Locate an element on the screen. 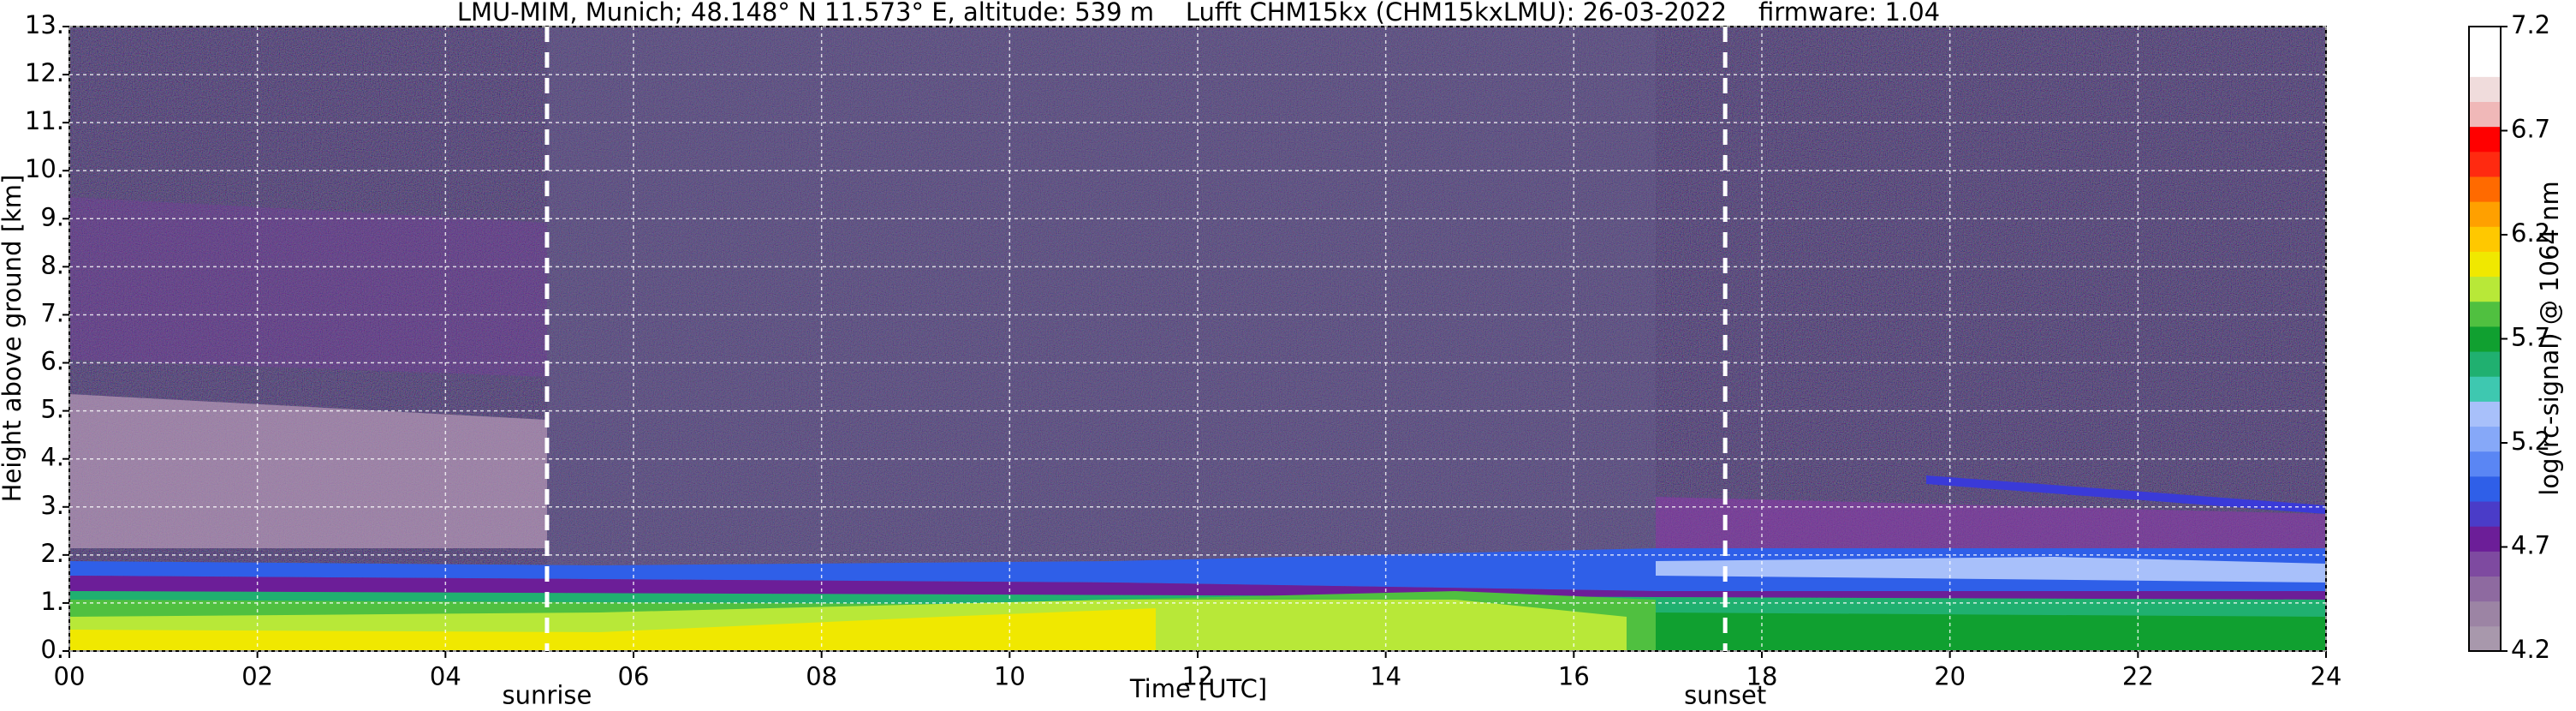  colorbar-label: log(rc-signal) @ 1064 nm is located at coordinates (2549, 338).